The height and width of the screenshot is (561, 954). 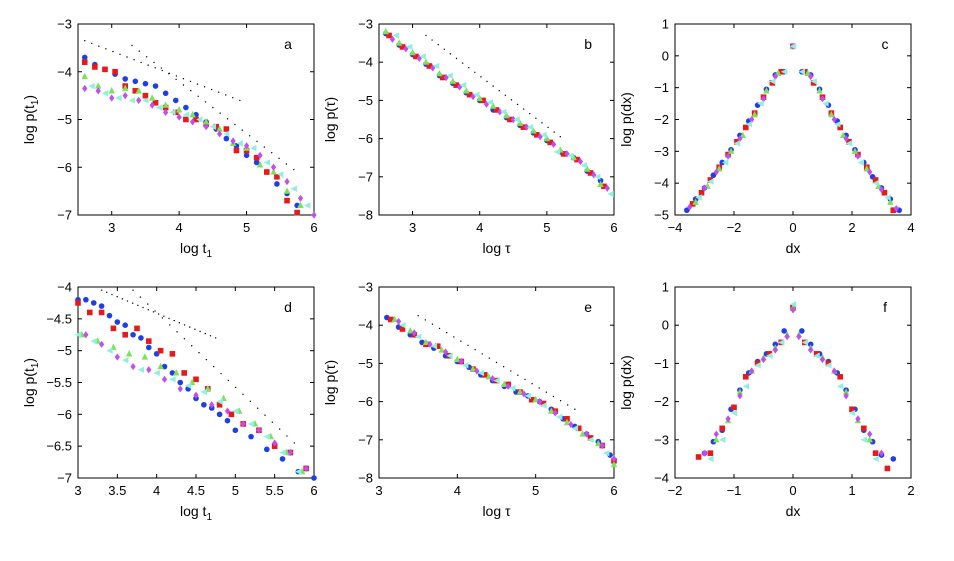 I want to click on panel-a-letter: a, so click(x=288, y=44).